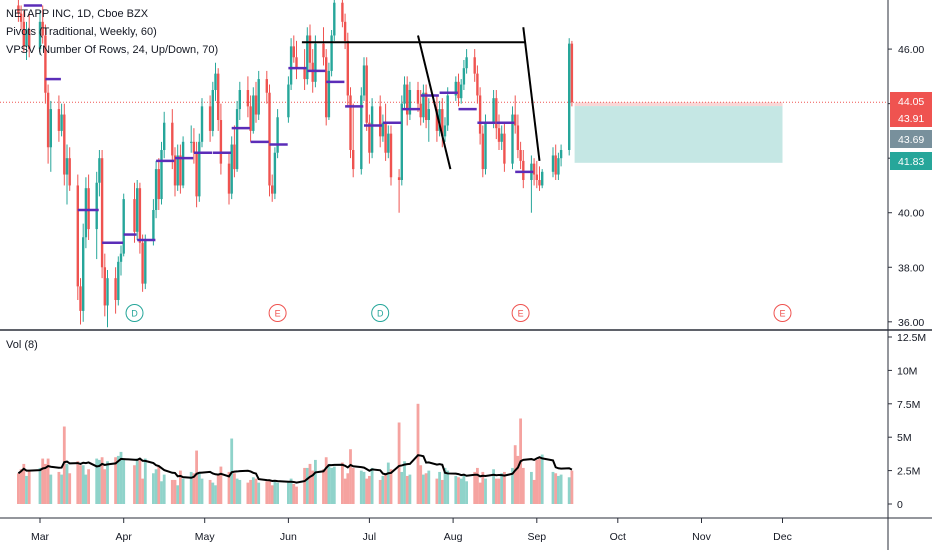 This screenshot has width=932, height=550. I want to click on symbol-legend: NETAPP INC, 1D, Cboe BZX, so click(77, 14).